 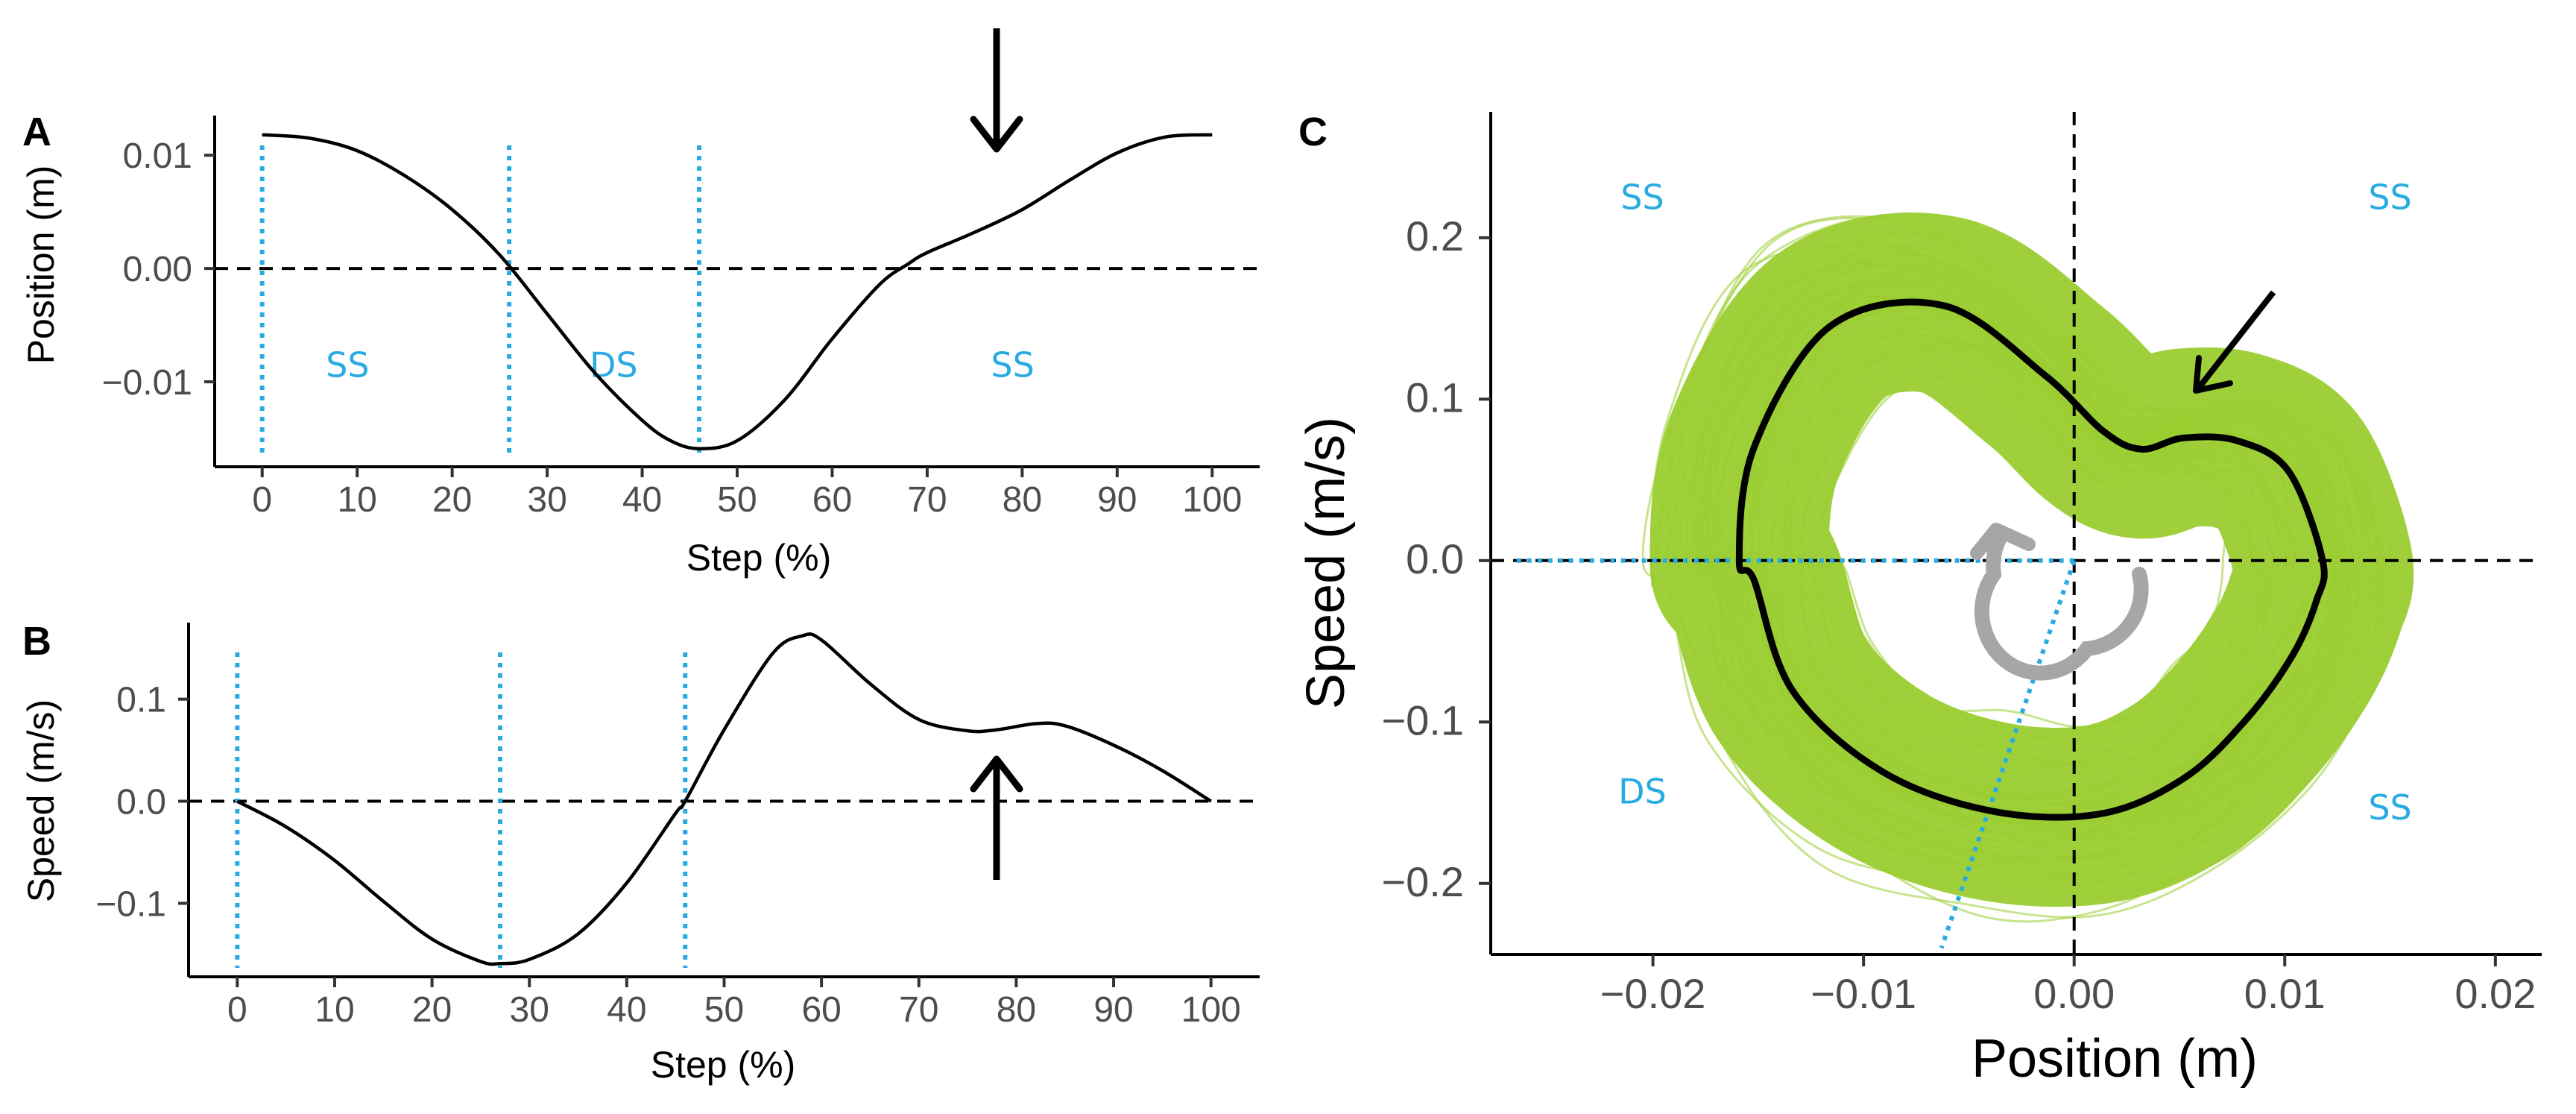 What do you see at coordinates (759, 558) in the screenshot?
I see `panel-a-x-title: Step (%)` at bounding box center [759, 558].